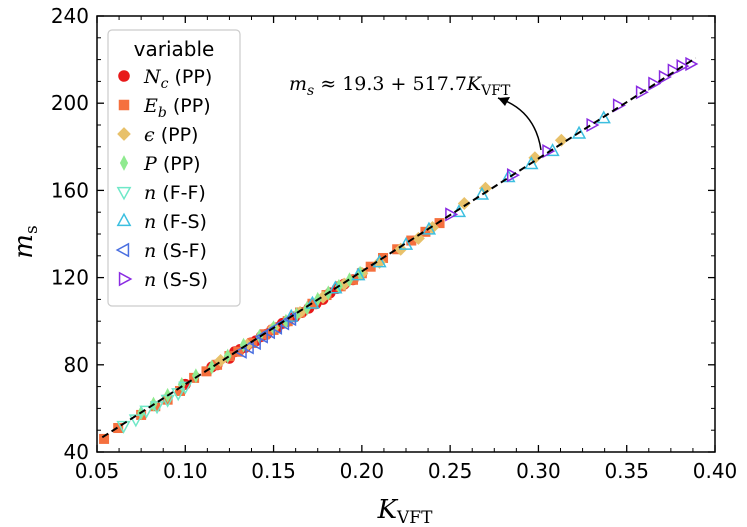 The width and height of the screenshot is (747, 527). What do you see at coordinates (626, 471) in the screenshot?
I see `x-tick-label: 0.35` at bounding box center [626, 471].